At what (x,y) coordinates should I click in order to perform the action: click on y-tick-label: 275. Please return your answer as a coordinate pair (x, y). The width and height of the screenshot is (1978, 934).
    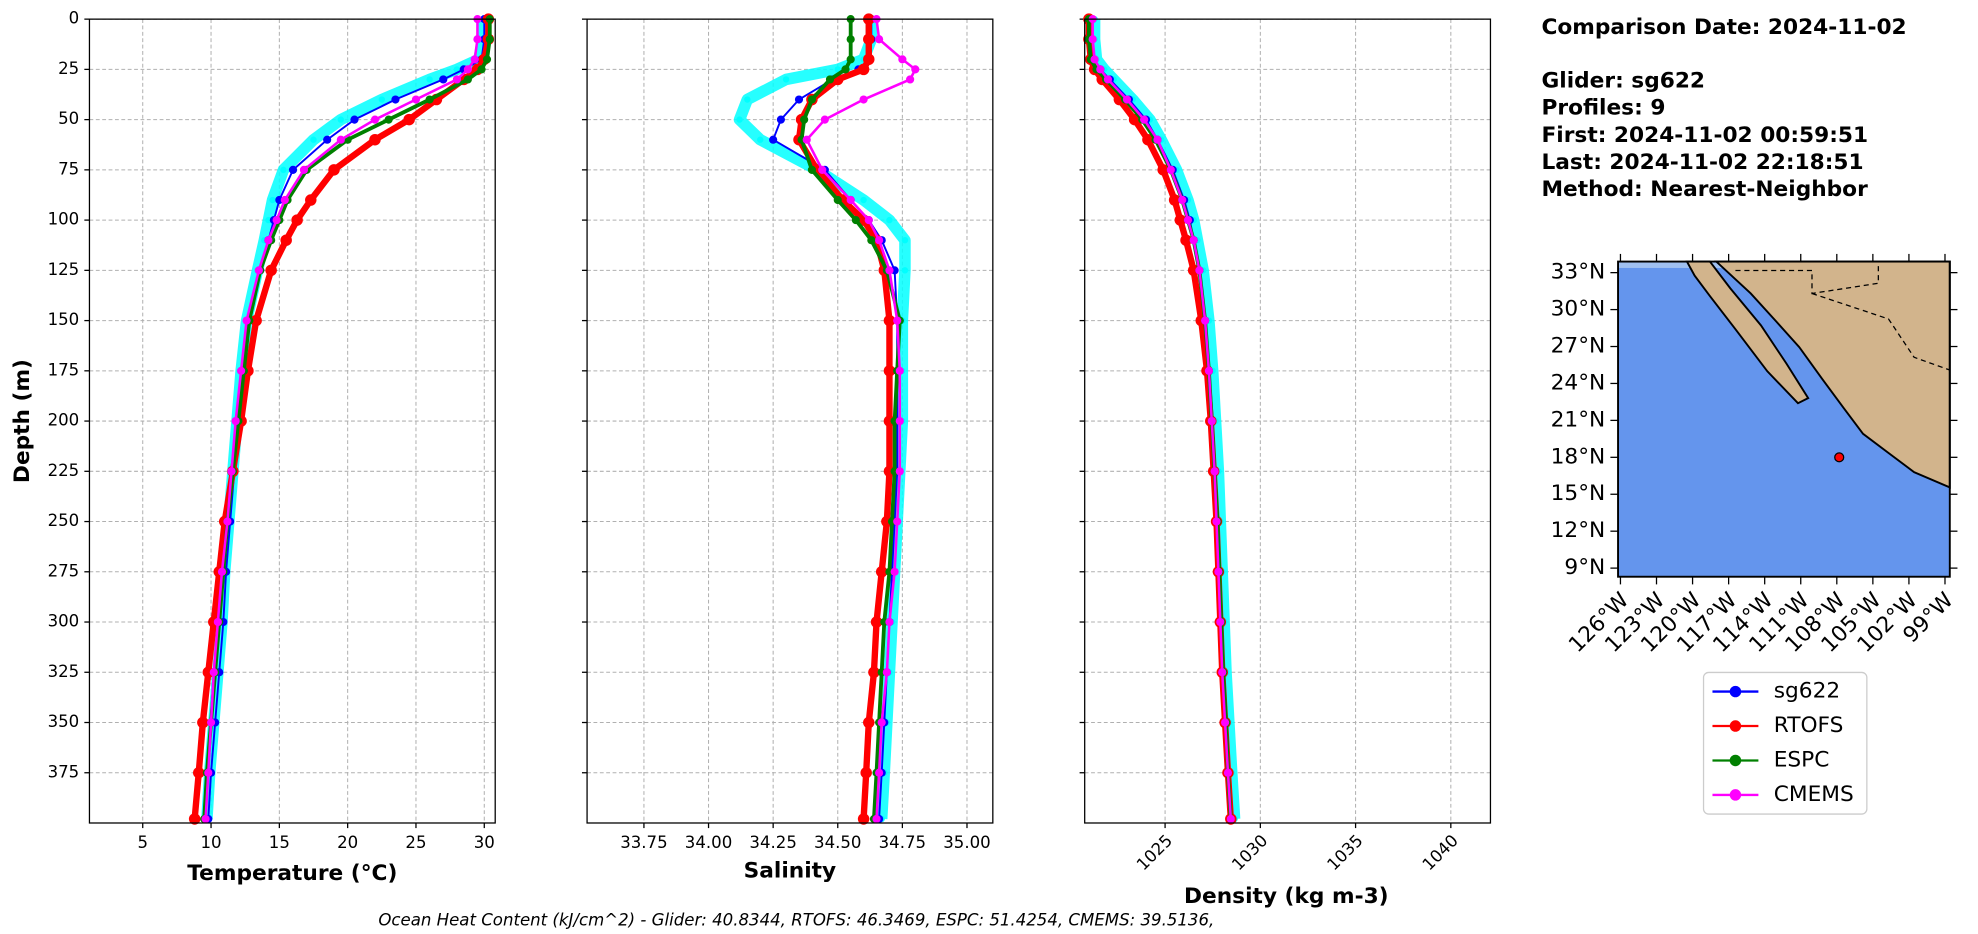
    Looking at the image, I should click on (64, 570).